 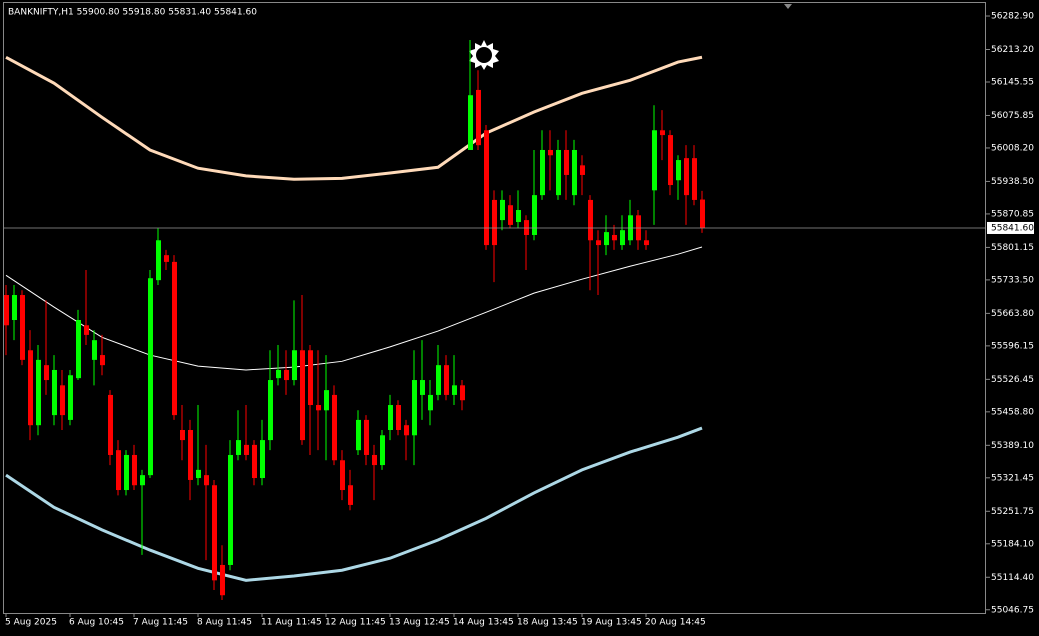 What do you see at coordinates (1012, 17) in the screenshot?
I see `y-tick-label: 56282.90` at bounding box center [1012, 17].